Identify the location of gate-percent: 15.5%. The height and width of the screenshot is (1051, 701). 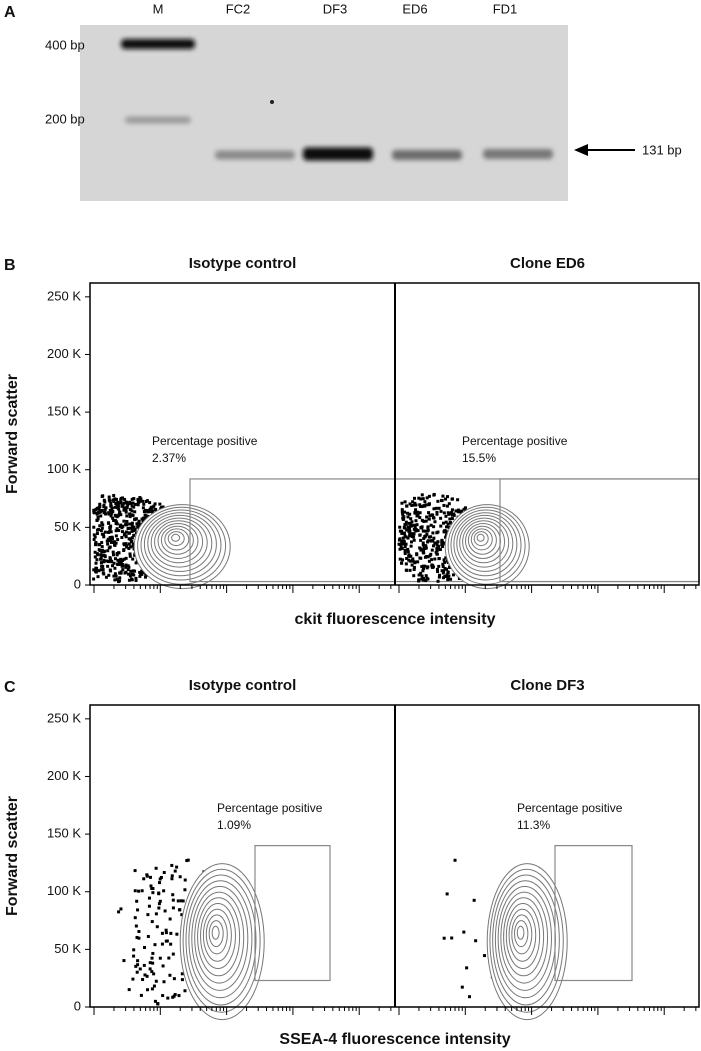
(479, 458).